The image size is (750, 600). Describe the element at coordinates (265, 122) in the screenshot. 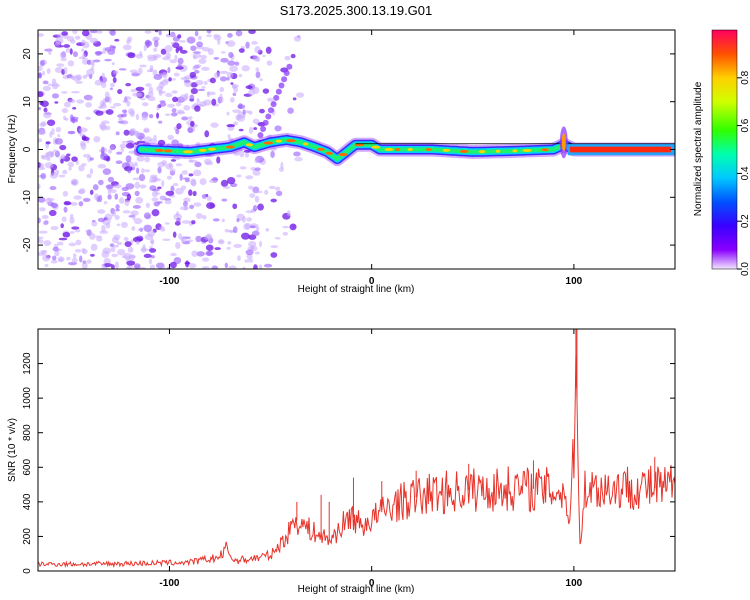

I see `spectrogram-streak` at that location.